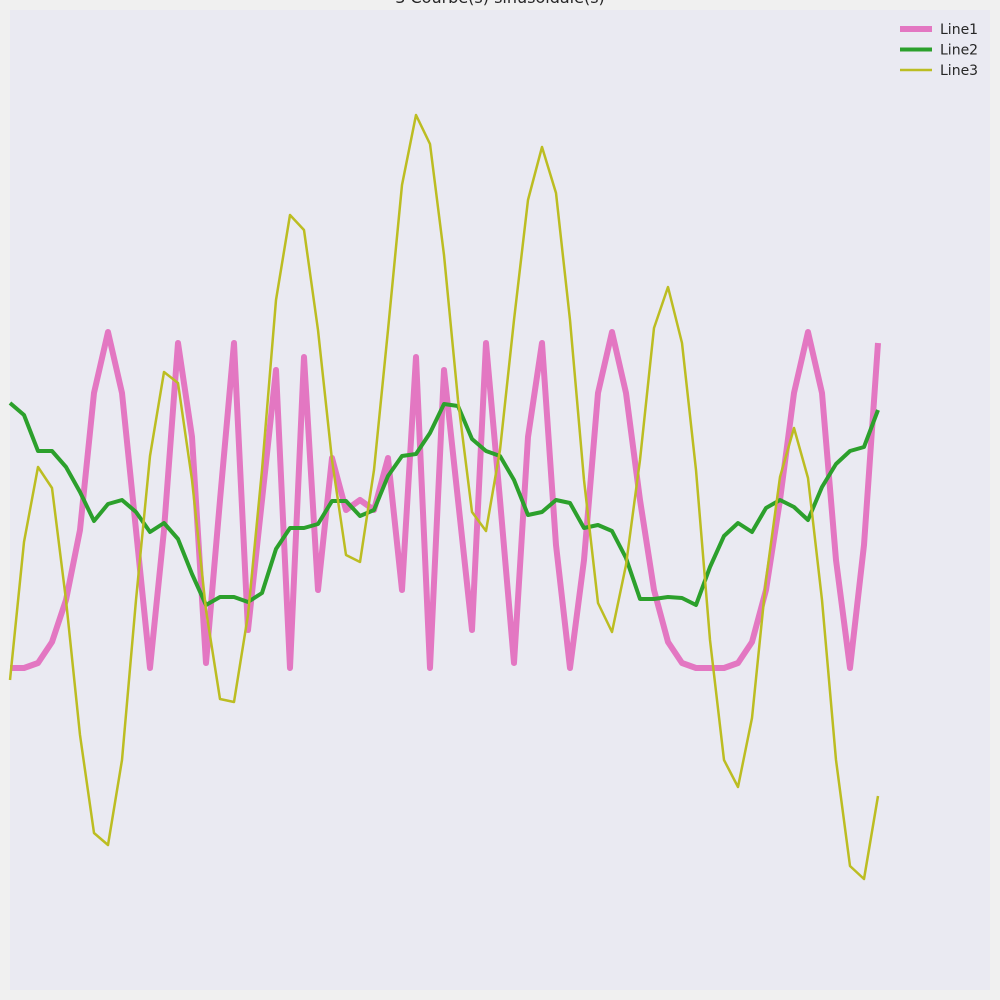 The width and height of the screenshot is (1000, 1000). What do you see at coordinates (959, 30) in the screenshot?
I see `legend-label: Line1` at bounding box center [959, 30].